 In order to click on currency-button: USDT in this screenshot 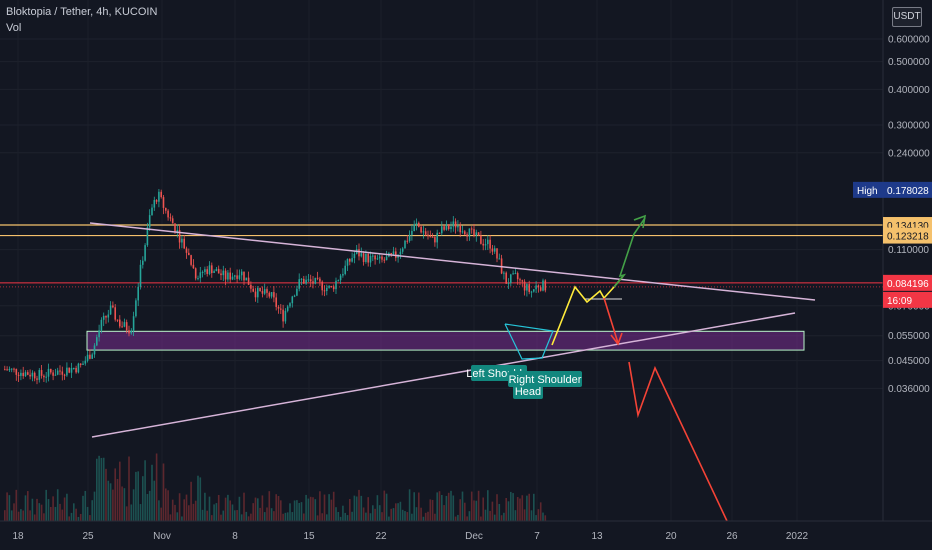, I will do `click(907, 17)`.